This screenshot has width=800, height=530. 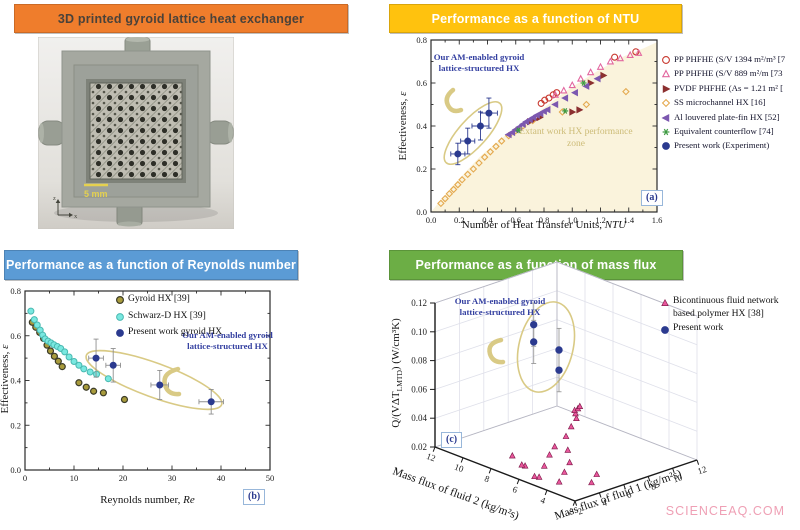 What do you see at coordinates (270, 478) in the screenshot?
I see `svg-text: 50` at bounding box center [270, 478].